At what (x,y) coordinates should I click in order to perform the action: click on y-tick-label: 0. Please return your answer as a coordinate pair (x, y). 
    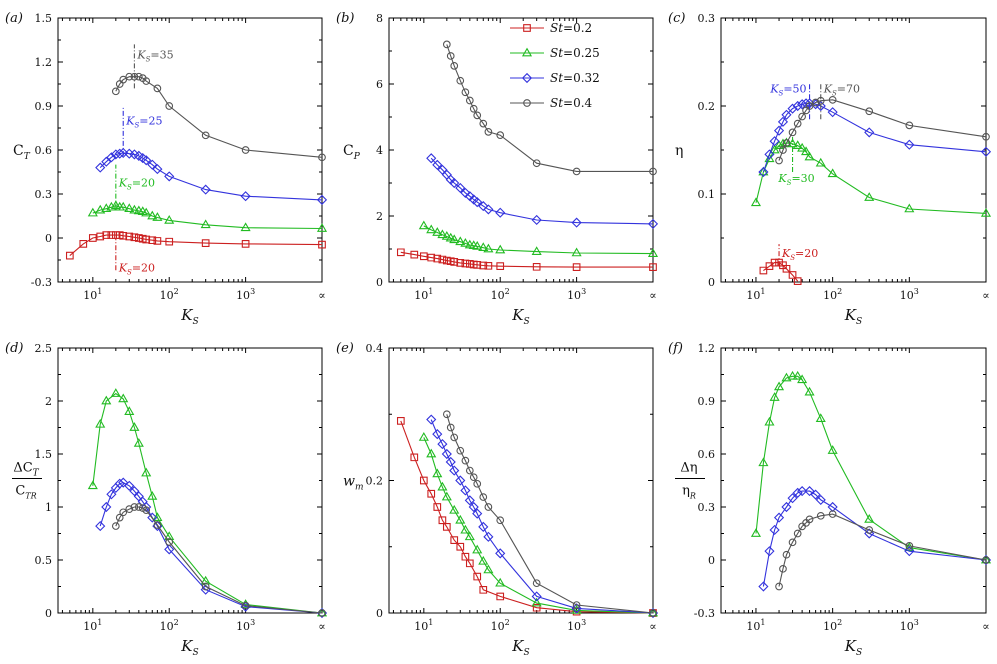
    Looking at the image, I should click on (48, 238).